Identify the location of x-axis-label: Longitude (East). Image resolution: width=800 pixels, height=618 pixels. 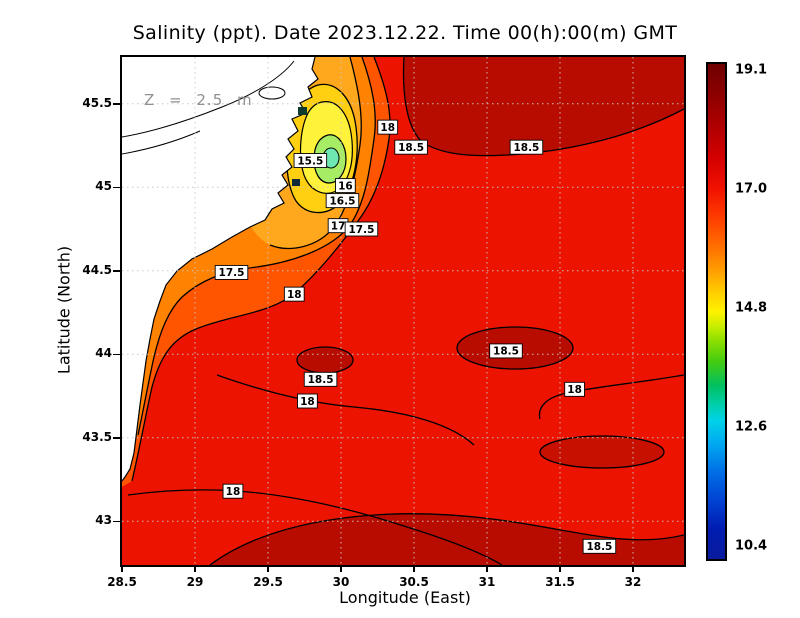
(405, 597).